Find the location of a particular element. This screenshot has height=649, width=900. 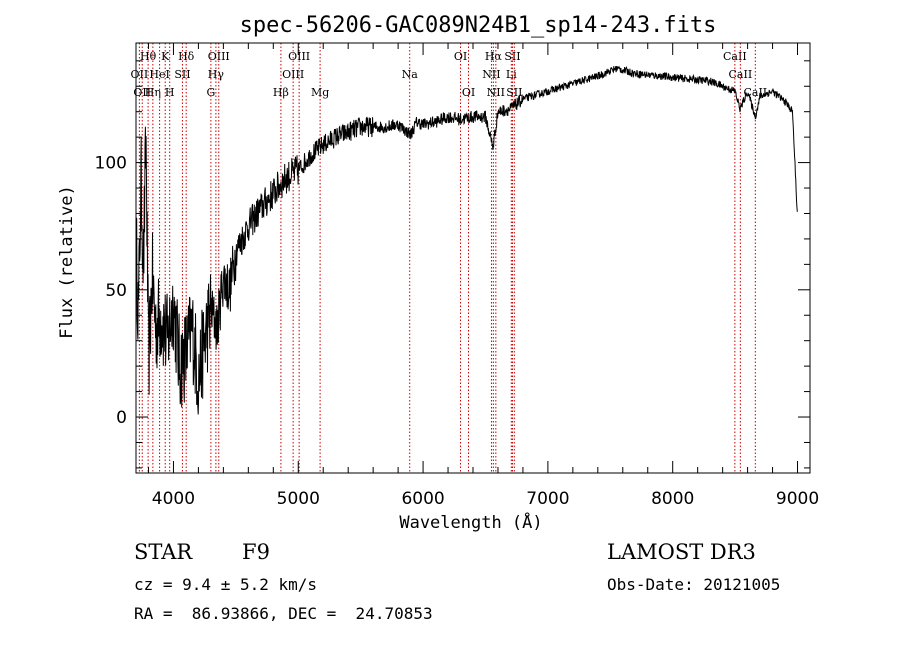

x-tick-label: 8000 is located at coordinates (672, 499).